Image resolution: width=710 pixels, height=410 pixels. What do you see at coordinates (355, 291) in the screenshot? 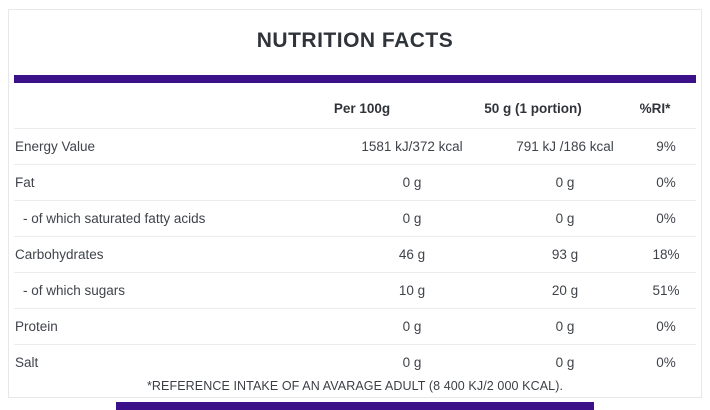
I see `table-row-sugars: - of which sugars 10 g 20 g 51%` at bounding box center [355, 291].